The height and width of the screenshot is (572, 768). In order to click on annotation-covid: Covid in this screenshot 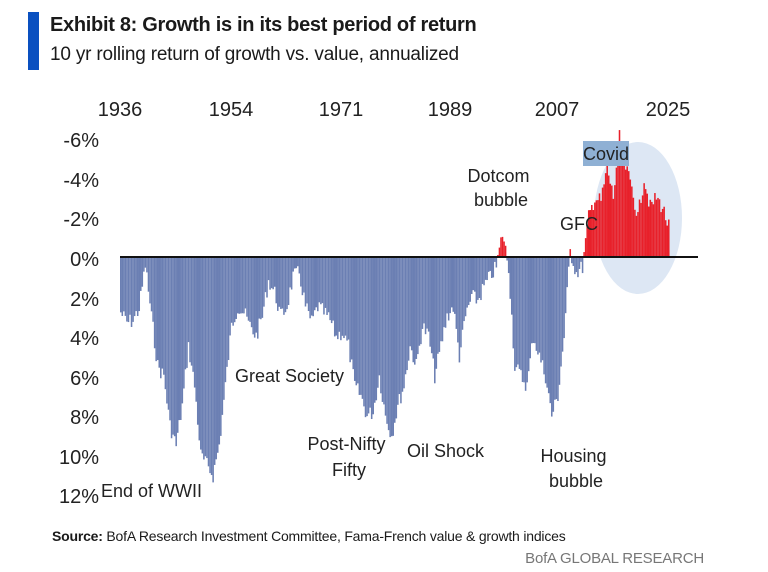, I will do `click(606, 154)`.